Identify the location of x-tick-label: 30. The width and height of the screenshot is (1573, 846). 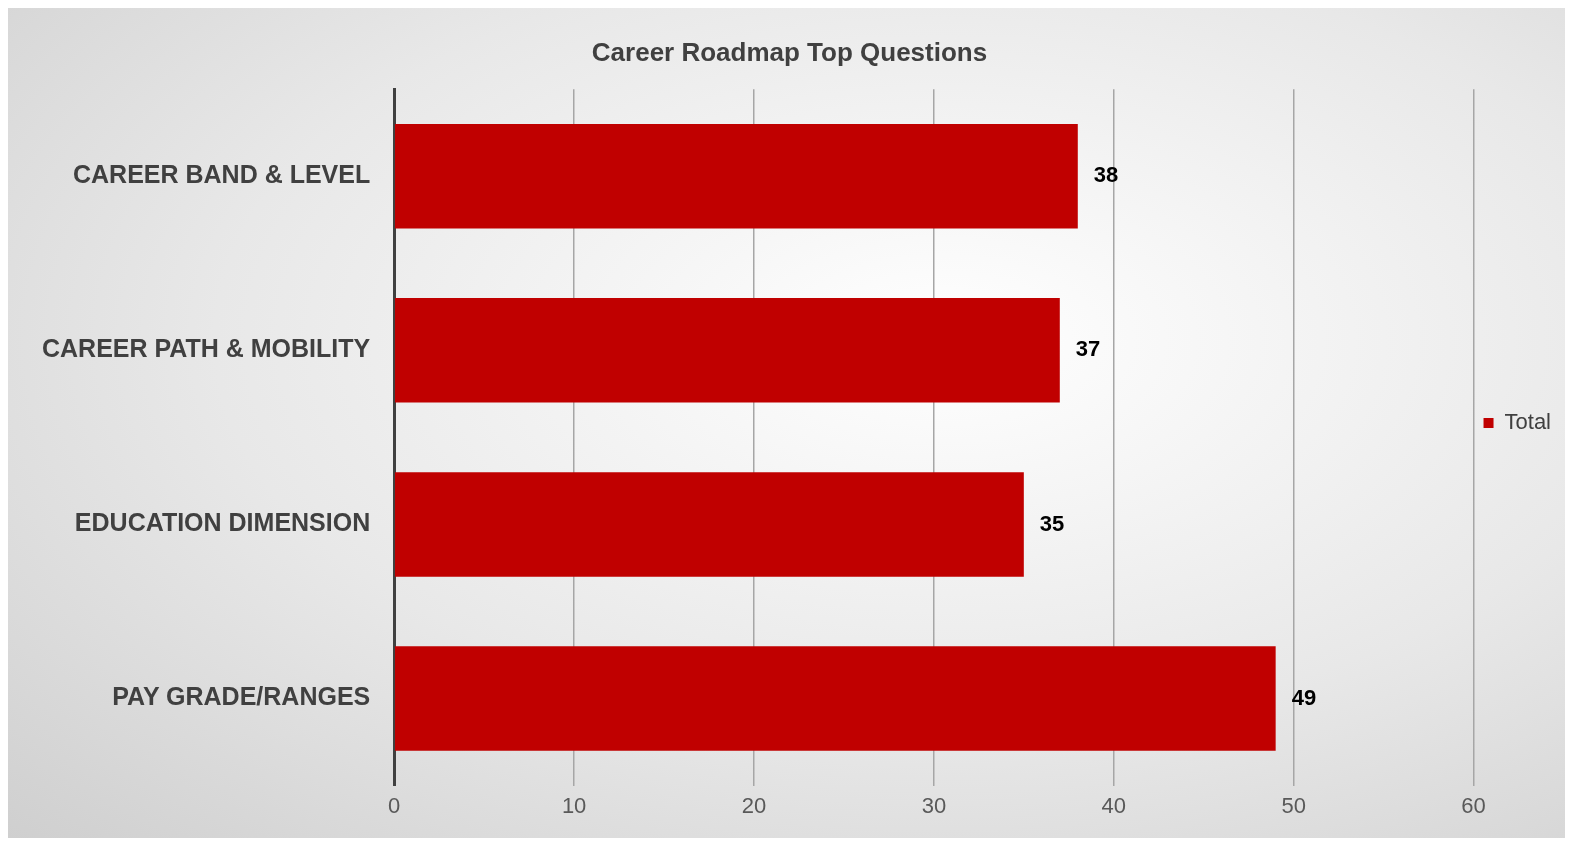
(934, 805).